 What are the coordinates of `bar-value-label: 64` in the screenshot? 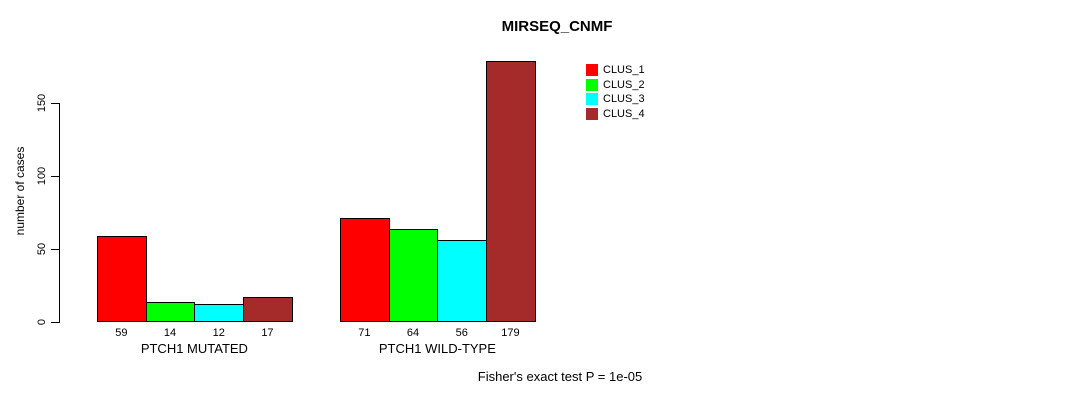 It's located at (413, 333).